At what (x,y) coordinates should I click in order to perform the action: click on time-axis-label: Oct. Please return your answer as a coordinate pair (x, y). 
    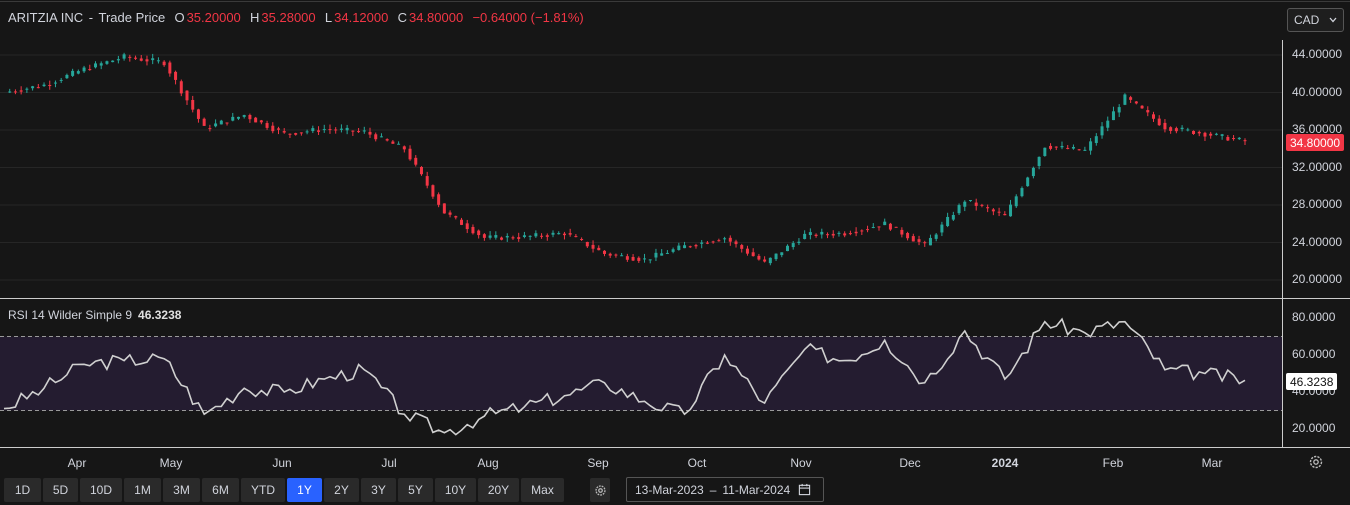
    Looking at the image, I should click on (697, 463).